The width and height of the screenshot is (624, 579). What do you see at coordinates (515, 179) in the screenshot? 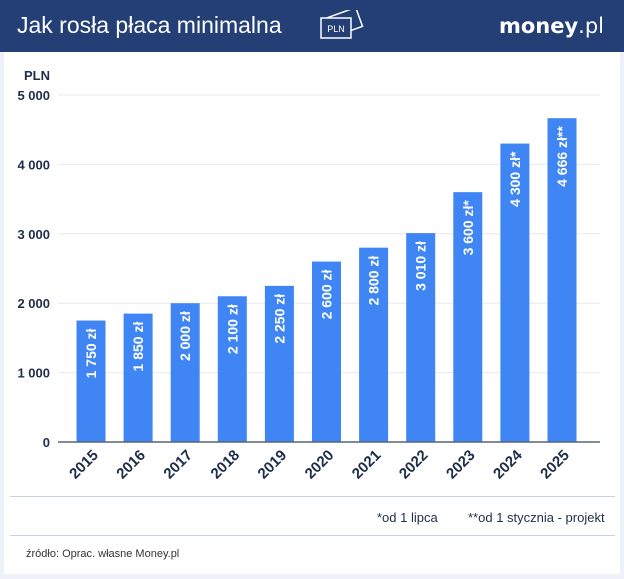
I see `data-label: 4 300 zł*` at bounding box center [515, 179].